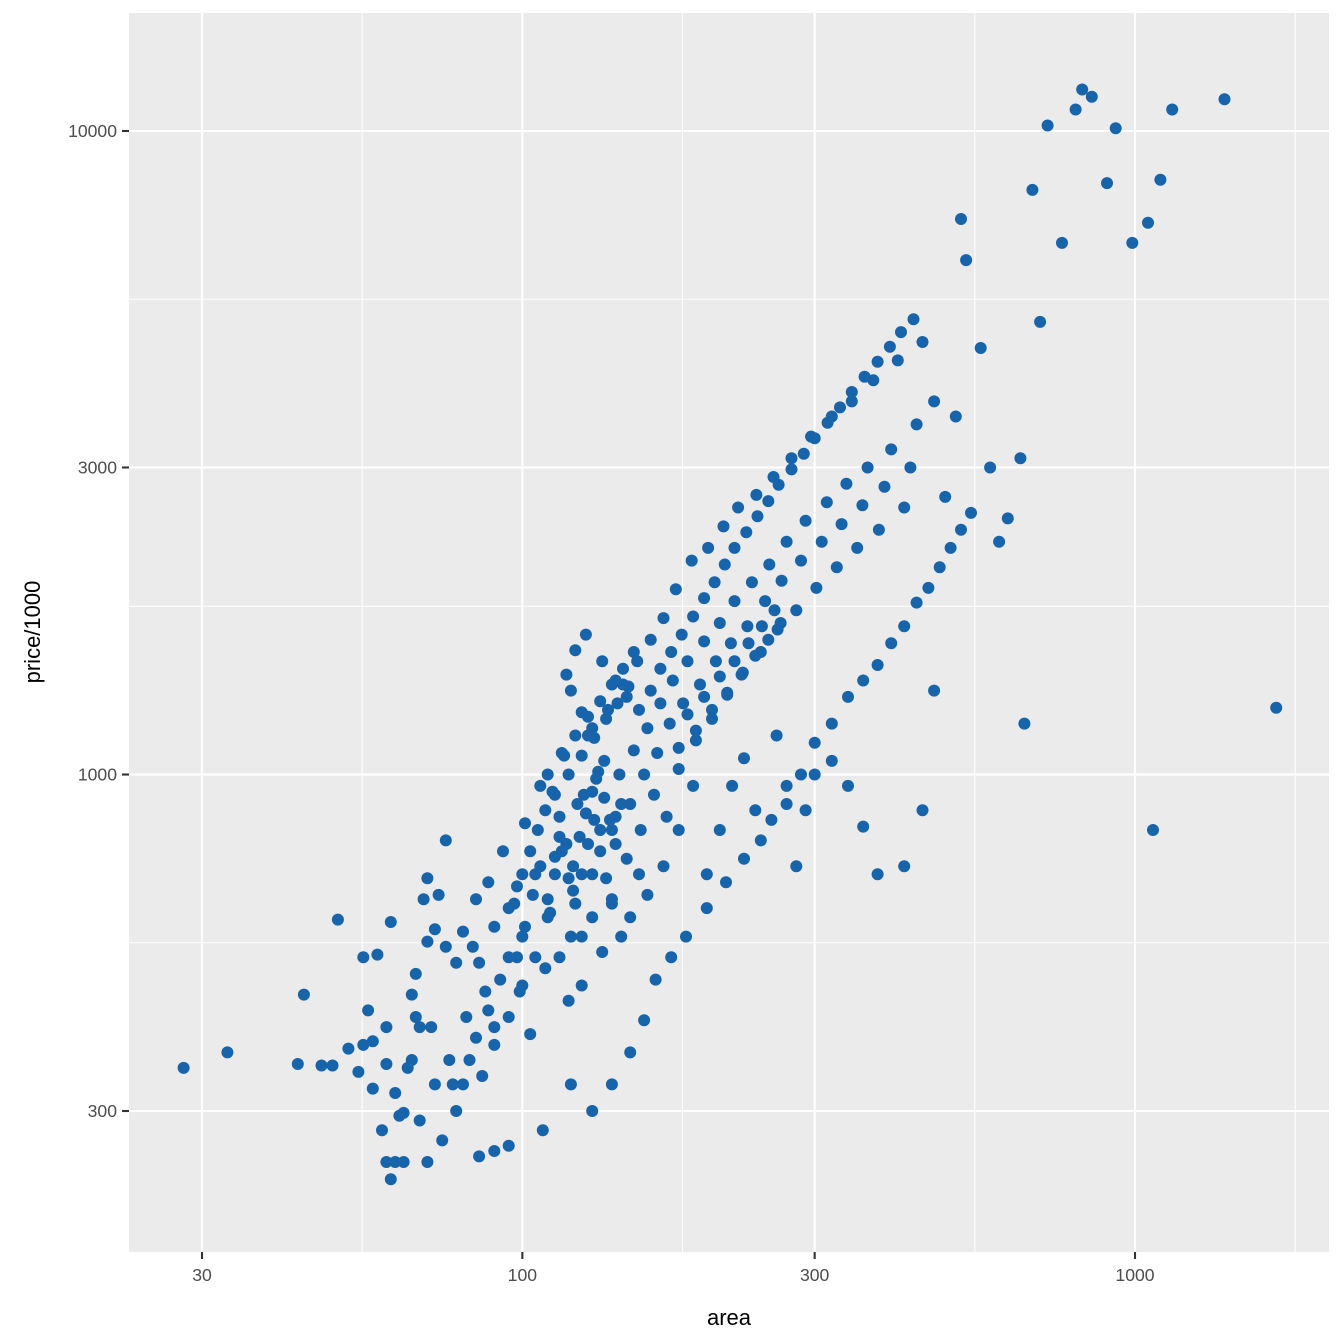 This screenshot has height=1344, width=1344. What do you see at coordinates (1134, 1275) in the screenshot?
I see `x-tick-label: 1000` at bounding box center [1134, 1275].